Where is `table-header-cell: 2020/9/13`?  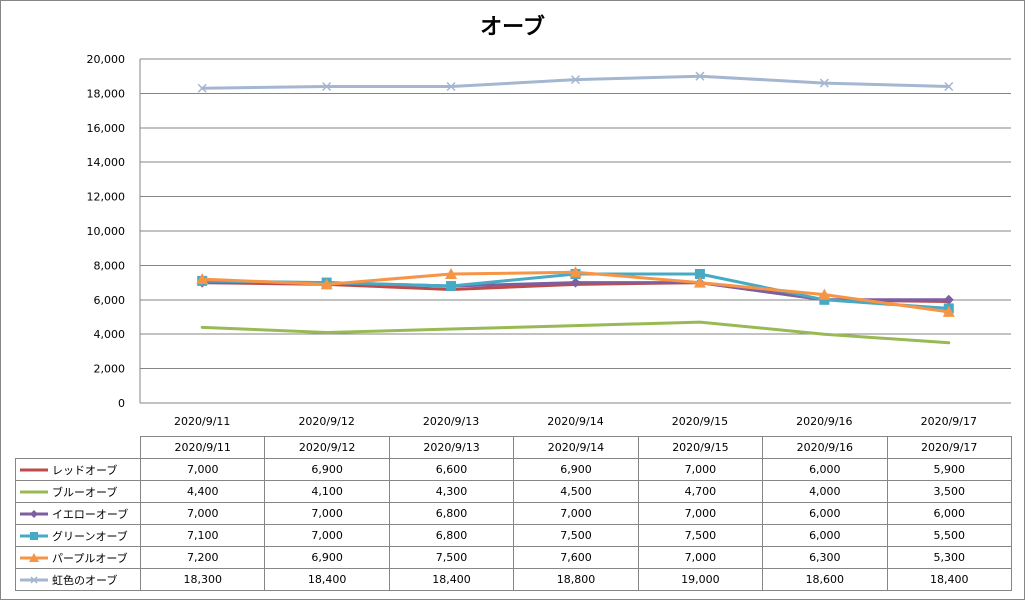 table-header-cell: 2020/9/13 is located at coordinates (451, 447).